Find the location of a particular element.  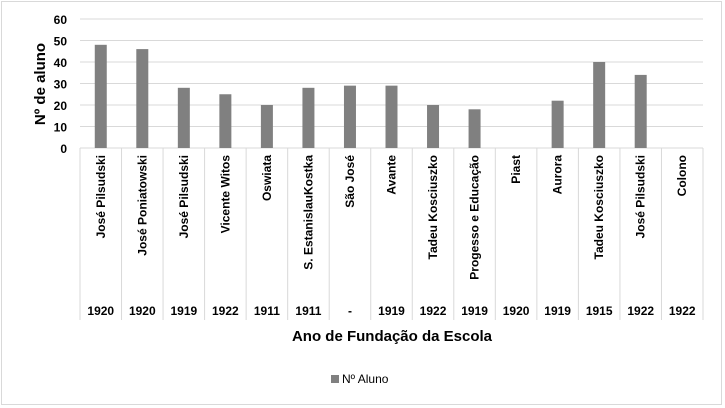

category-label: São José is located at coordinates (350, 181).